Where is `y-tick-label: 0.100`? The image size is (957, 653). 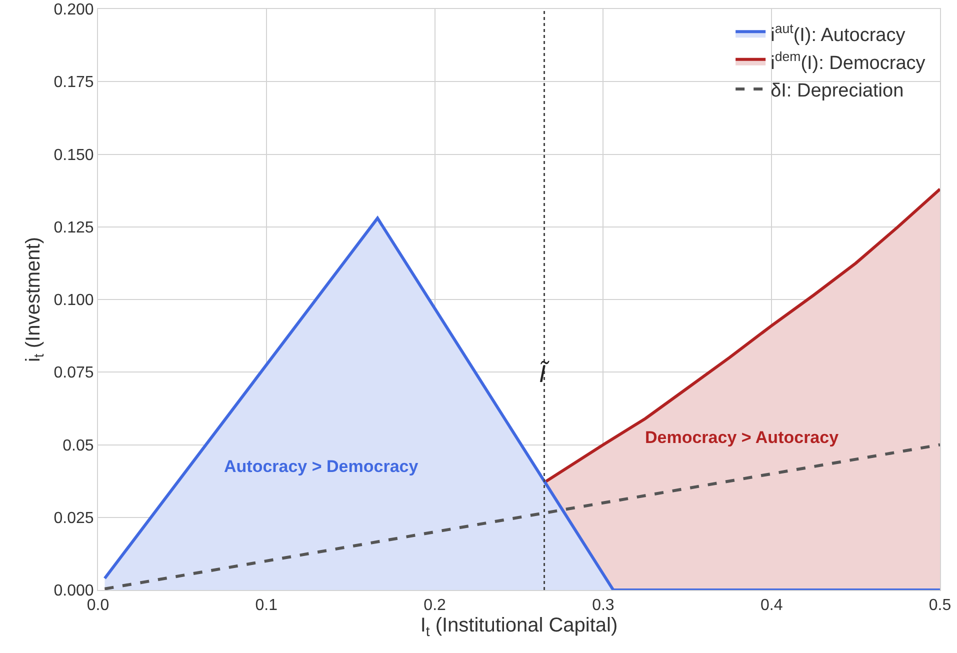
y-tick-label: 0.100 is located at coordinates (74, 301).